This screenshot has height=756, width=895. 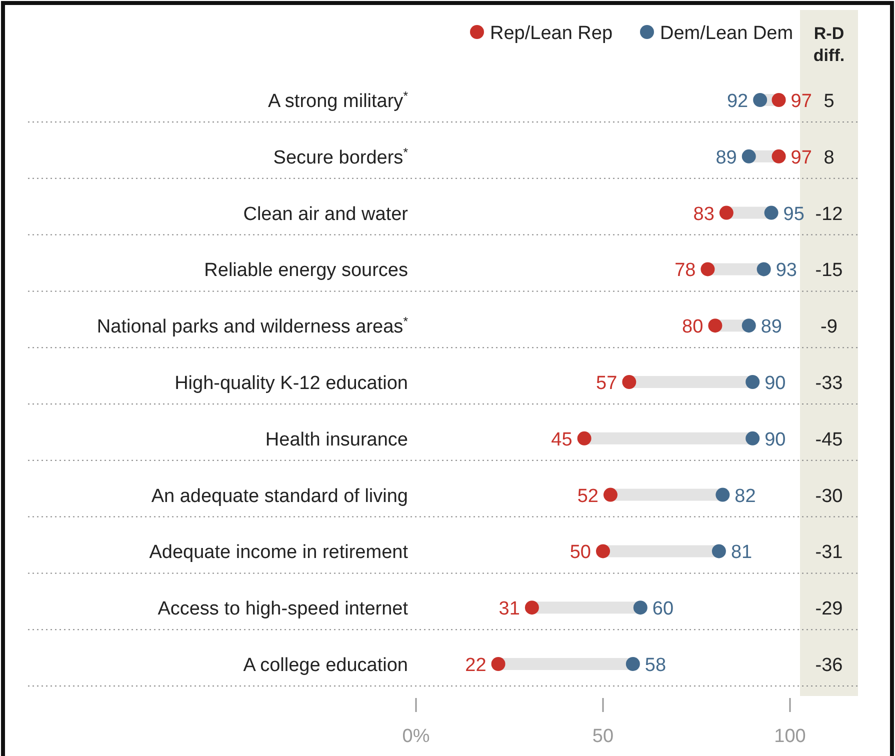 I want to click on data-label: 82, so click(x=745, y=496).